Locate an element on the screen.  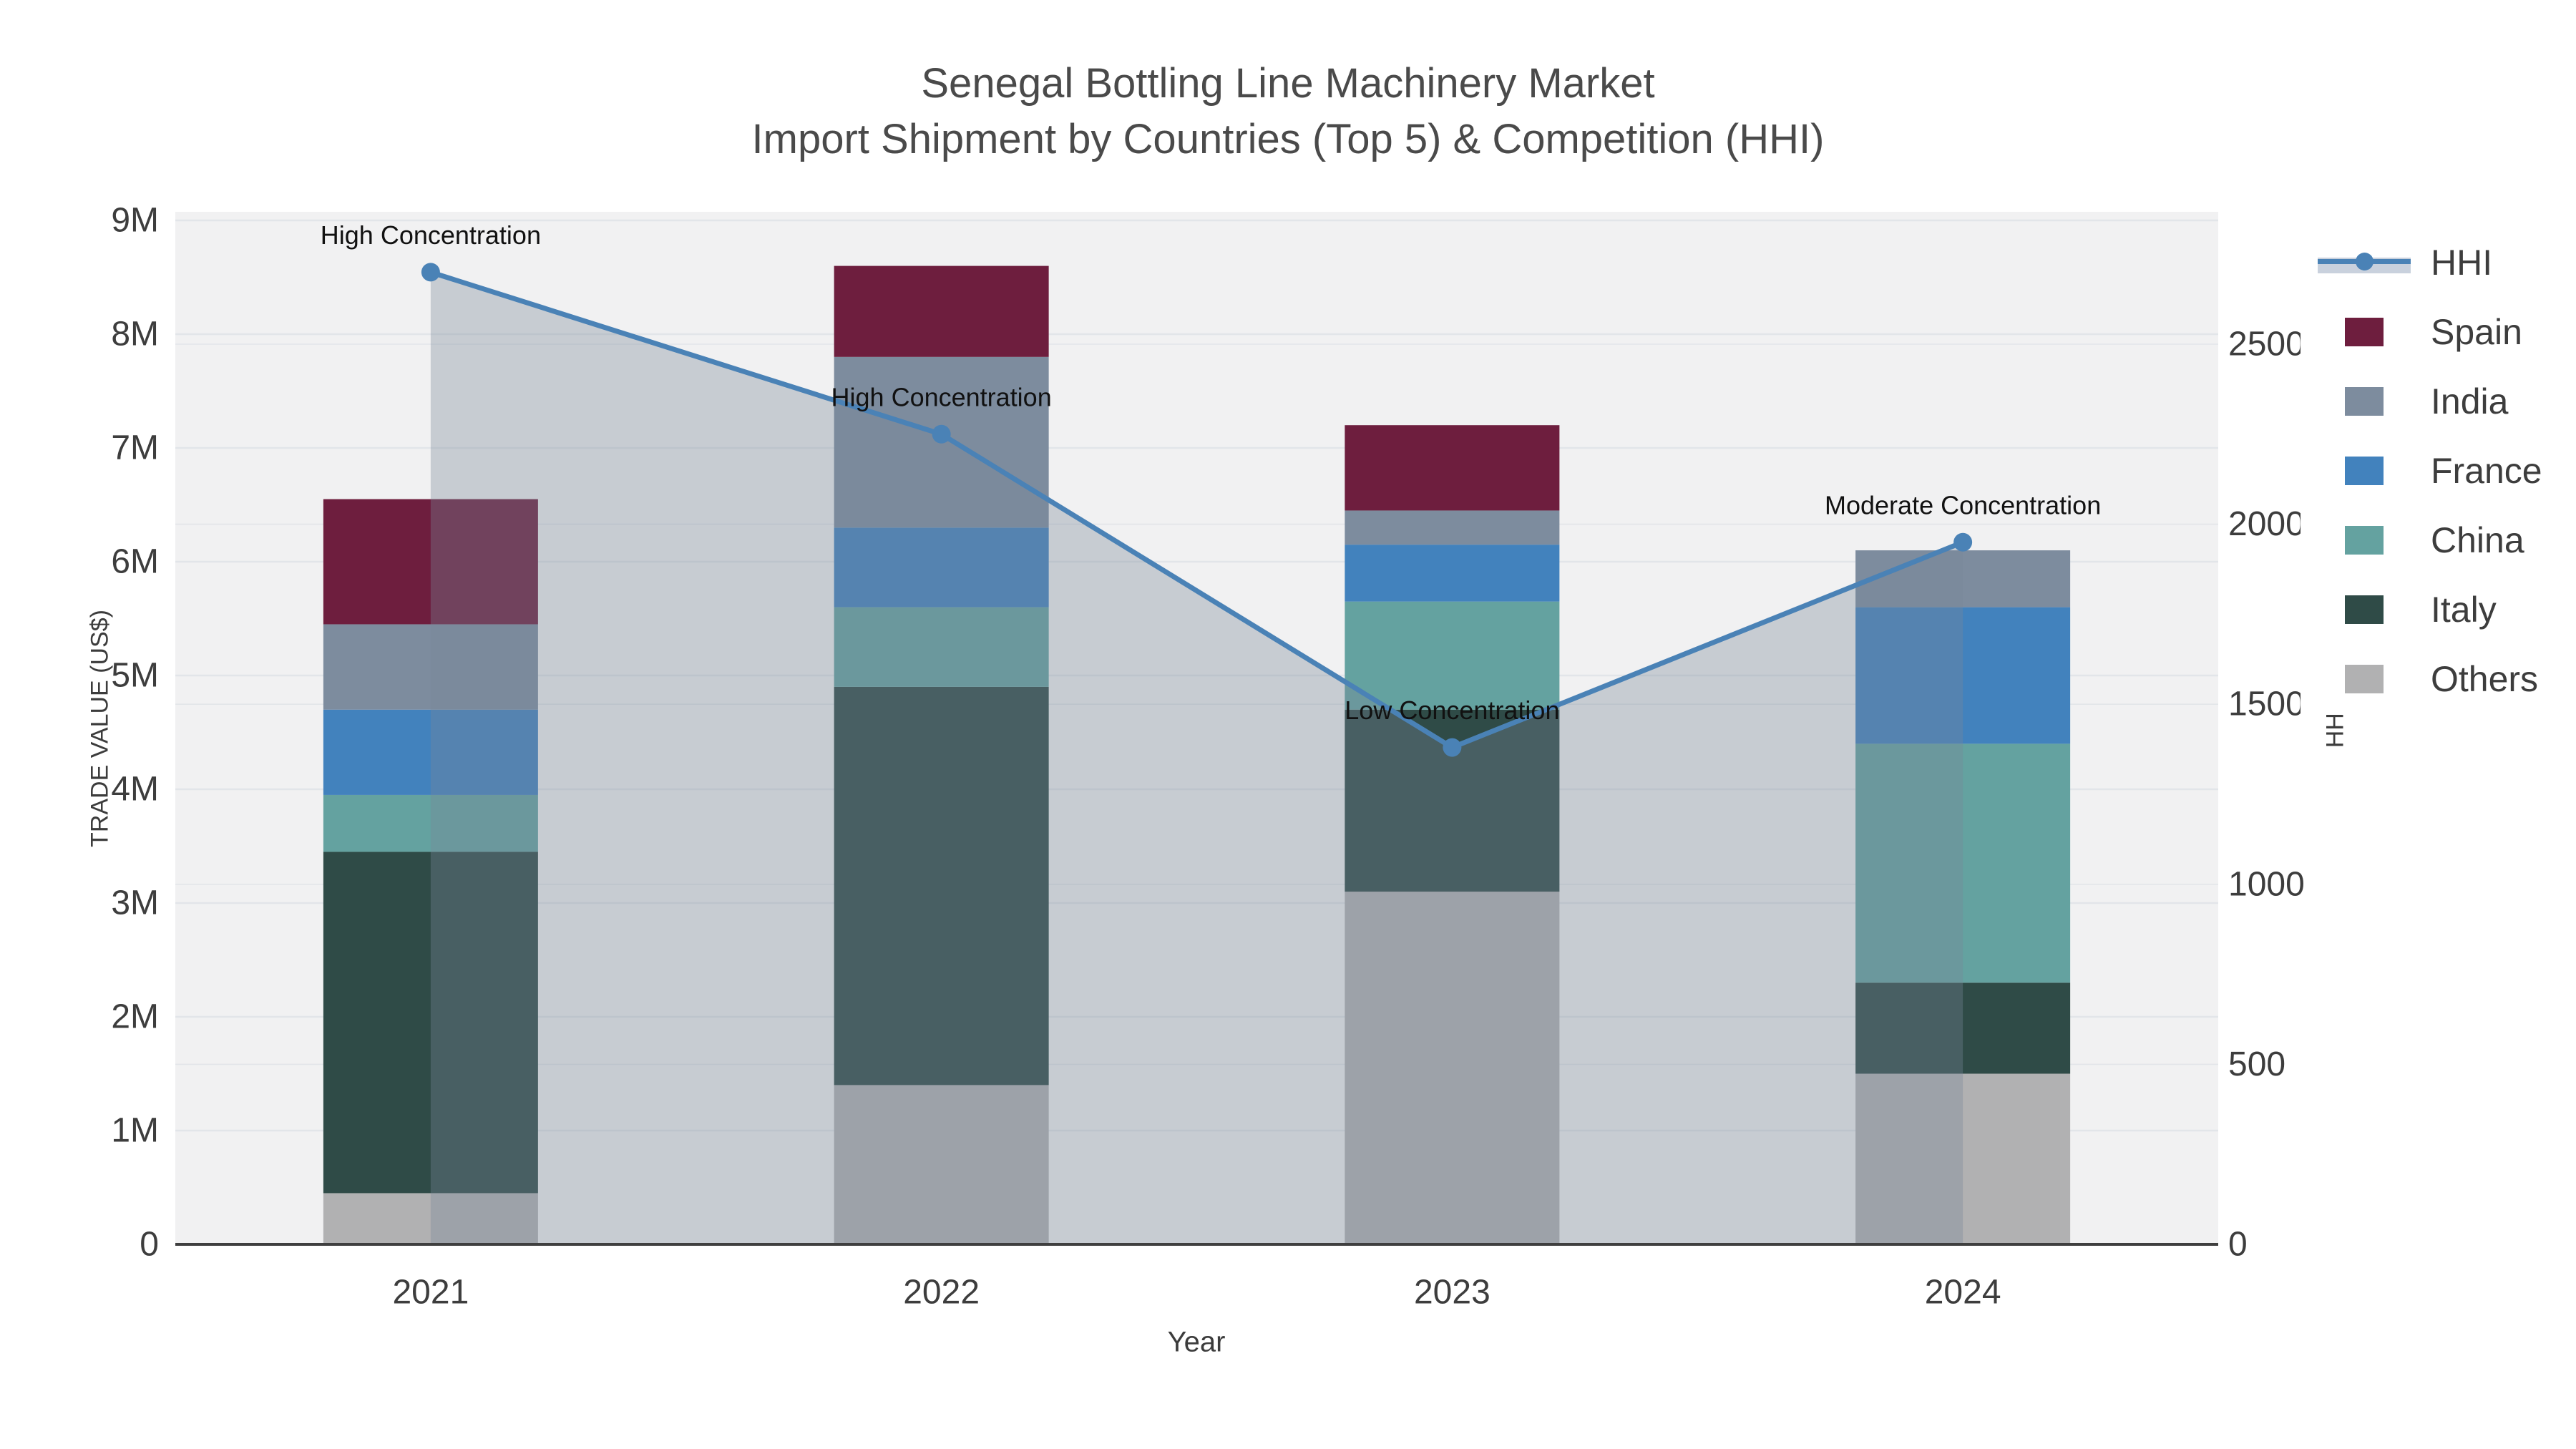
y-left-tick-8M: 8M is located at coordinates (135, 334).